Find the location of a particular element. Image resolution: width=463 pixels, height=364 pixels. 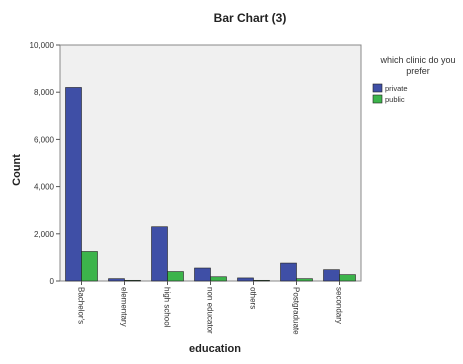

x-category-label: others is located at coordinates (253, 298).